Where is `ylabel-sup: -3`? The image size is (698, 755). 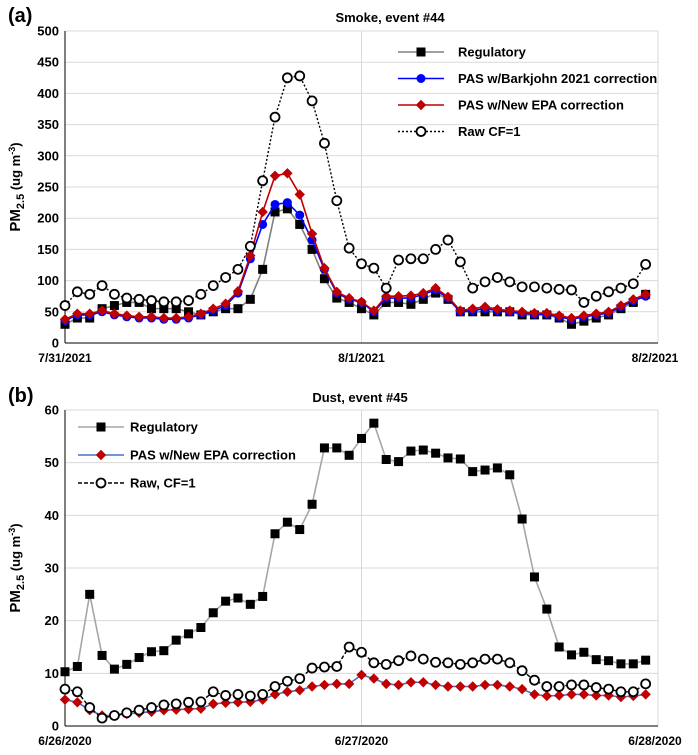 ylabel-sup: -3 is located at coordinates (12, 151).